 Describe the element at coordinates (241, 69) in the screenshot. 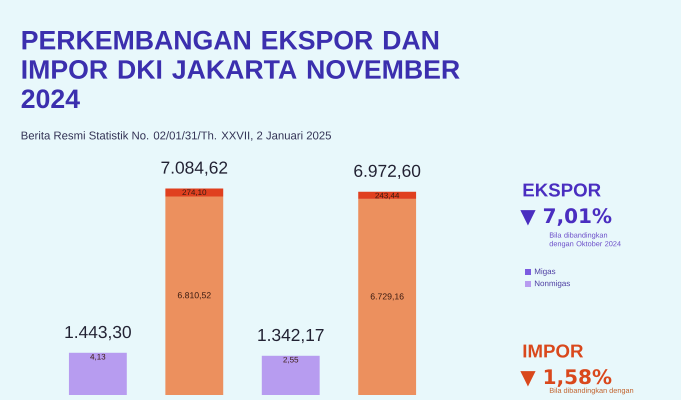

I see `chart-title: PERKEMBANGAN EKSPOR DAN IMPOR DKI JAKARTA NOVEMBER 2024` at that location.